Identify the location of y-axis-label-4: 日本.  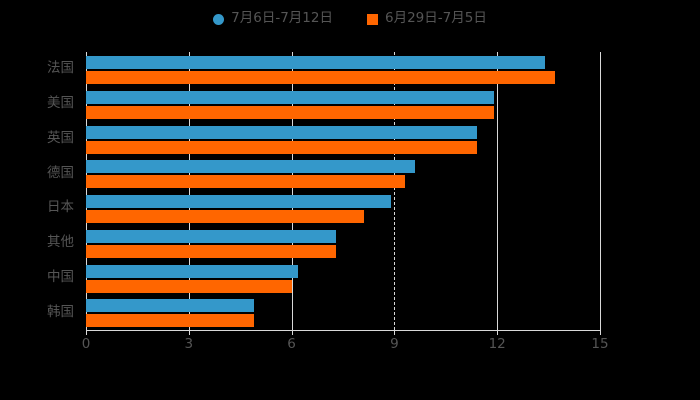
(60, 207).